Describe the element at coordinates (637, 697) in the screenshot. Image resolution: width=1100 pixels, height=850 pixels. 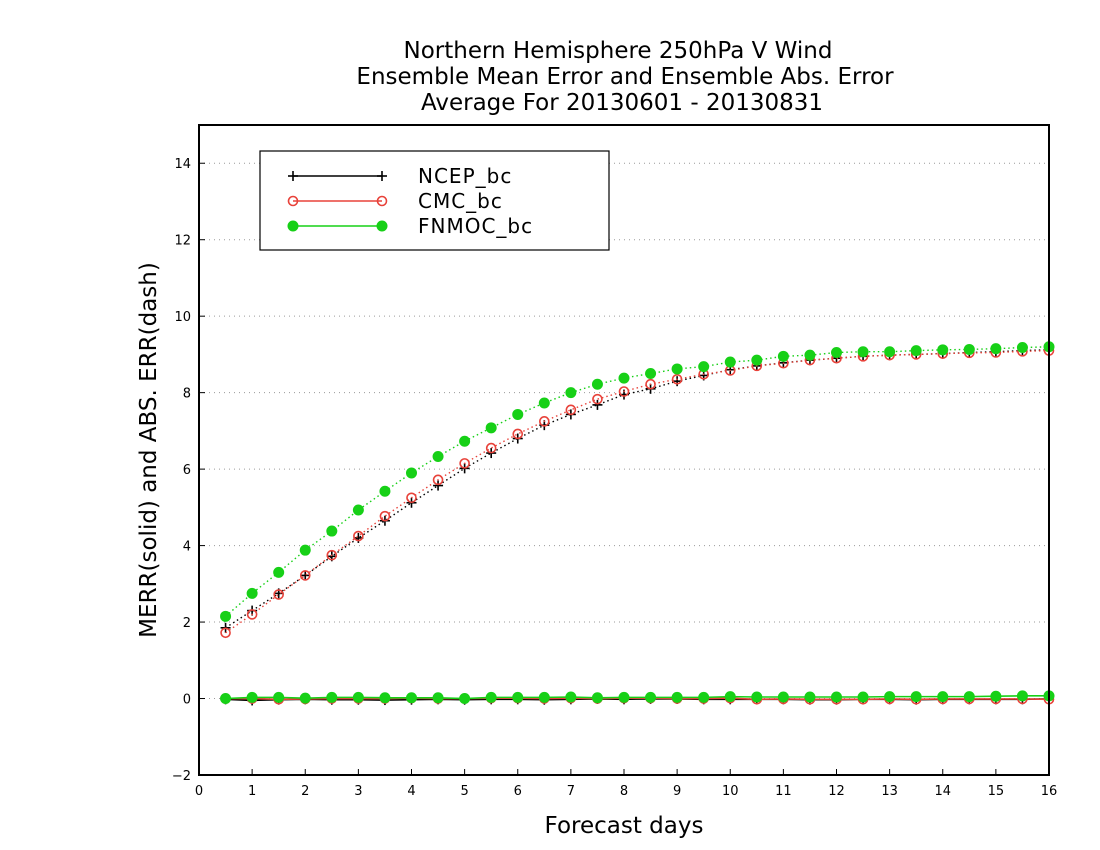
I see `mean-error-line-FNMOC_bc` at that location.